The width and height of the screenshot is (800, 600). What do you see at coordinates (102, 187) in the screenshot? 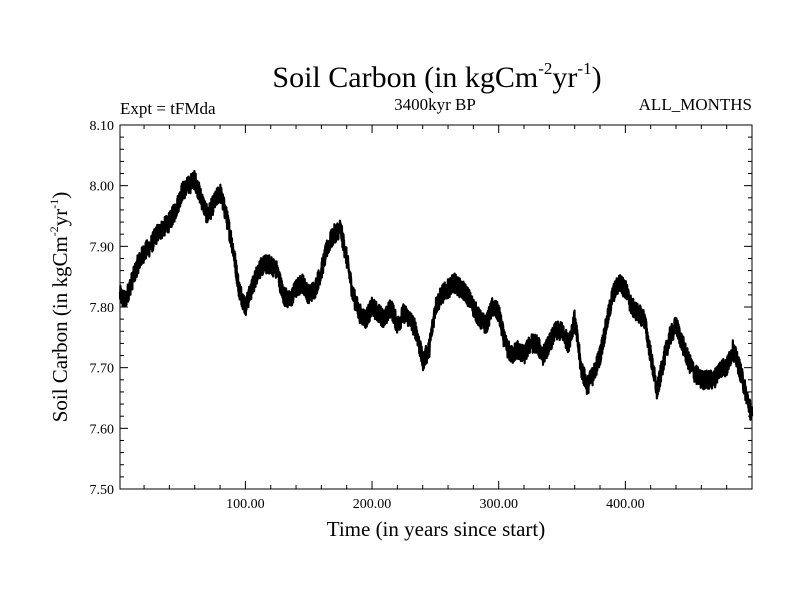
I see `y-tick-label: 8.00` at bounding box center [102, 187].